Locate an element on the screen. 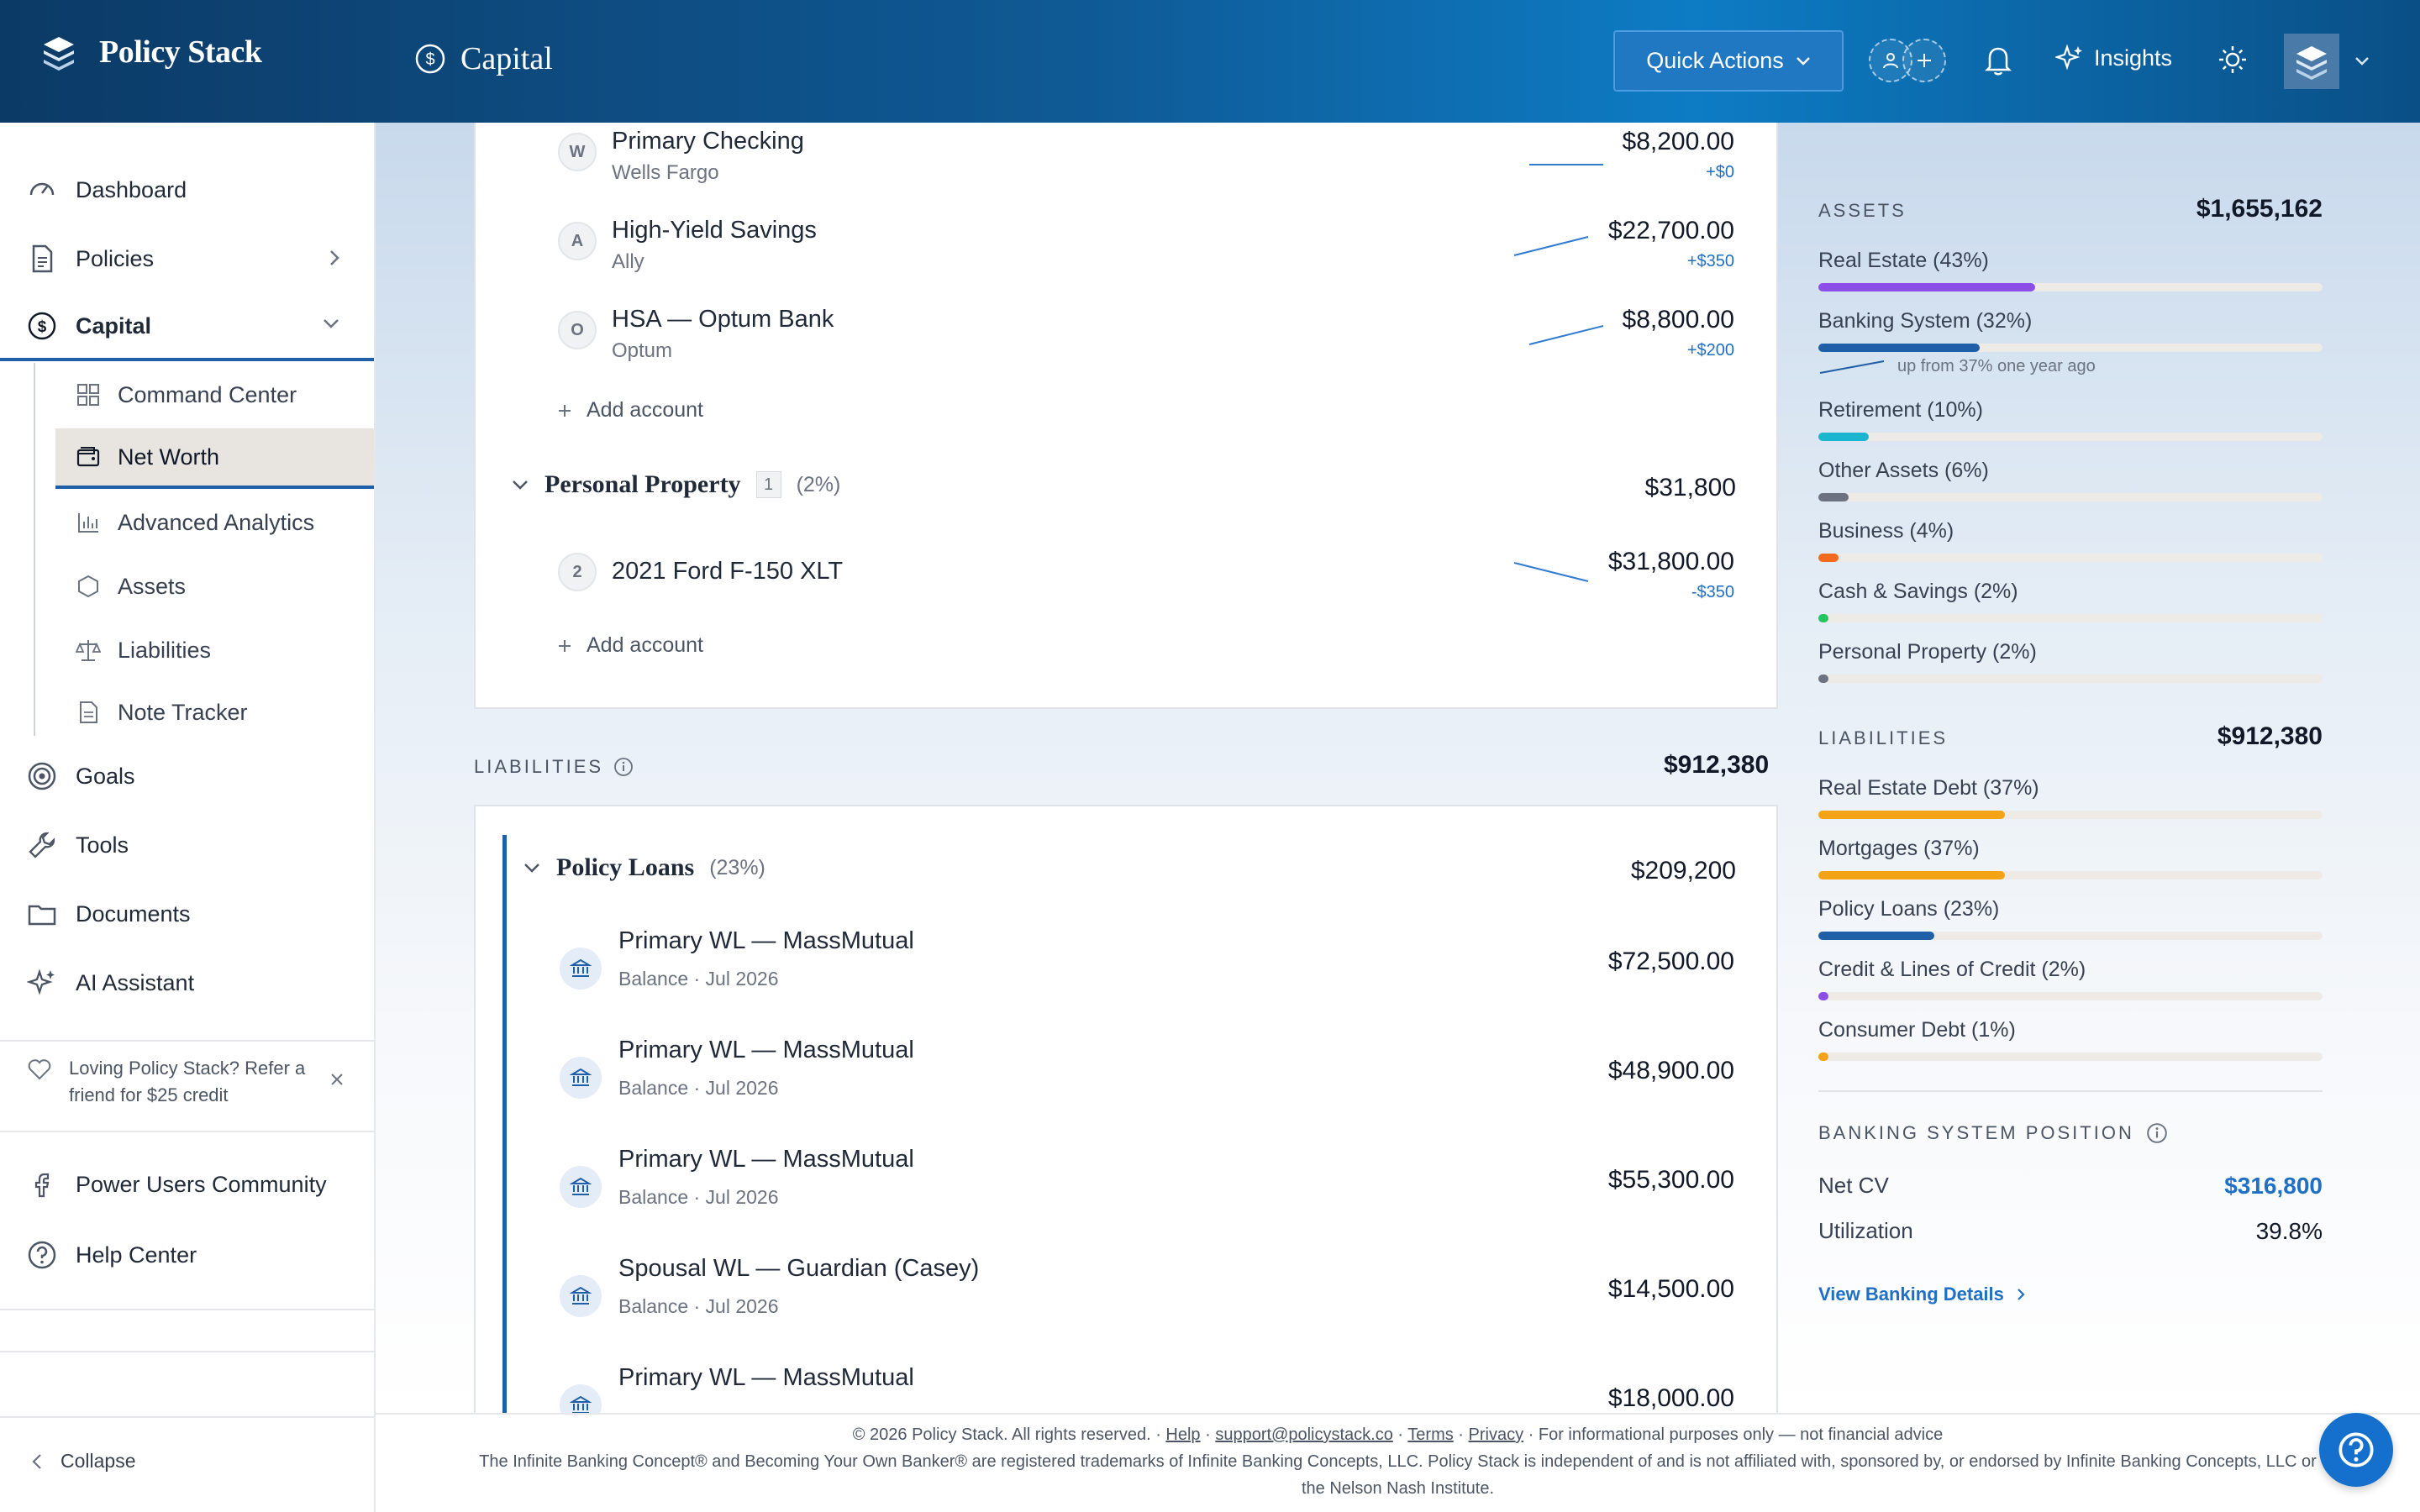 This screenshot has width=2420, height=1512. footer-terms-link: Terms is located at coordinates (1430, 1434).